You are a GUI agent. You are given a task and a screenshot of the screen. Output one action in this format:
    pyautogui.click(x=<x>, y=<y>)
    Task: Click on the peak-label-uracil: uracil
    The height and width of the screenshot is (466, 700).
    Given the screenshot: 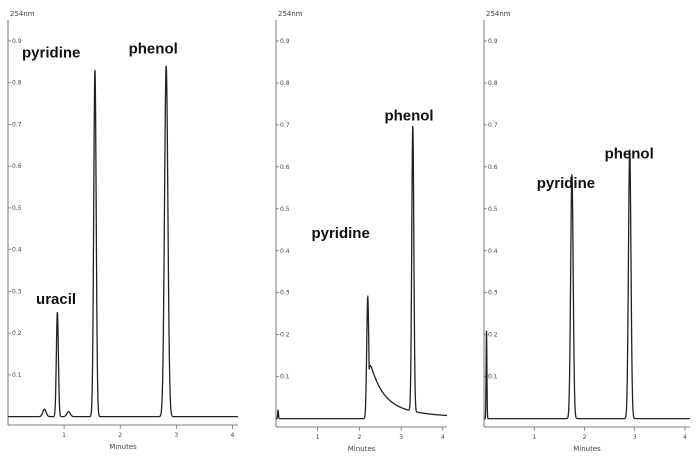 What is the action you would take?
    pyautogui.click(x=56, y=299)
    